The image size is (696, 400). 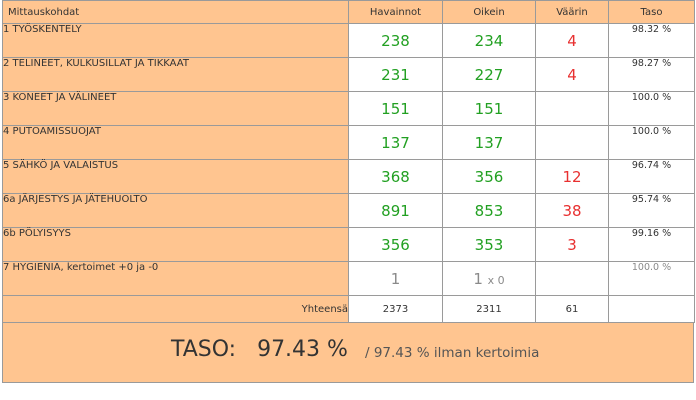 I want to click on correct-cell: 853, so click(x=489, y=210).